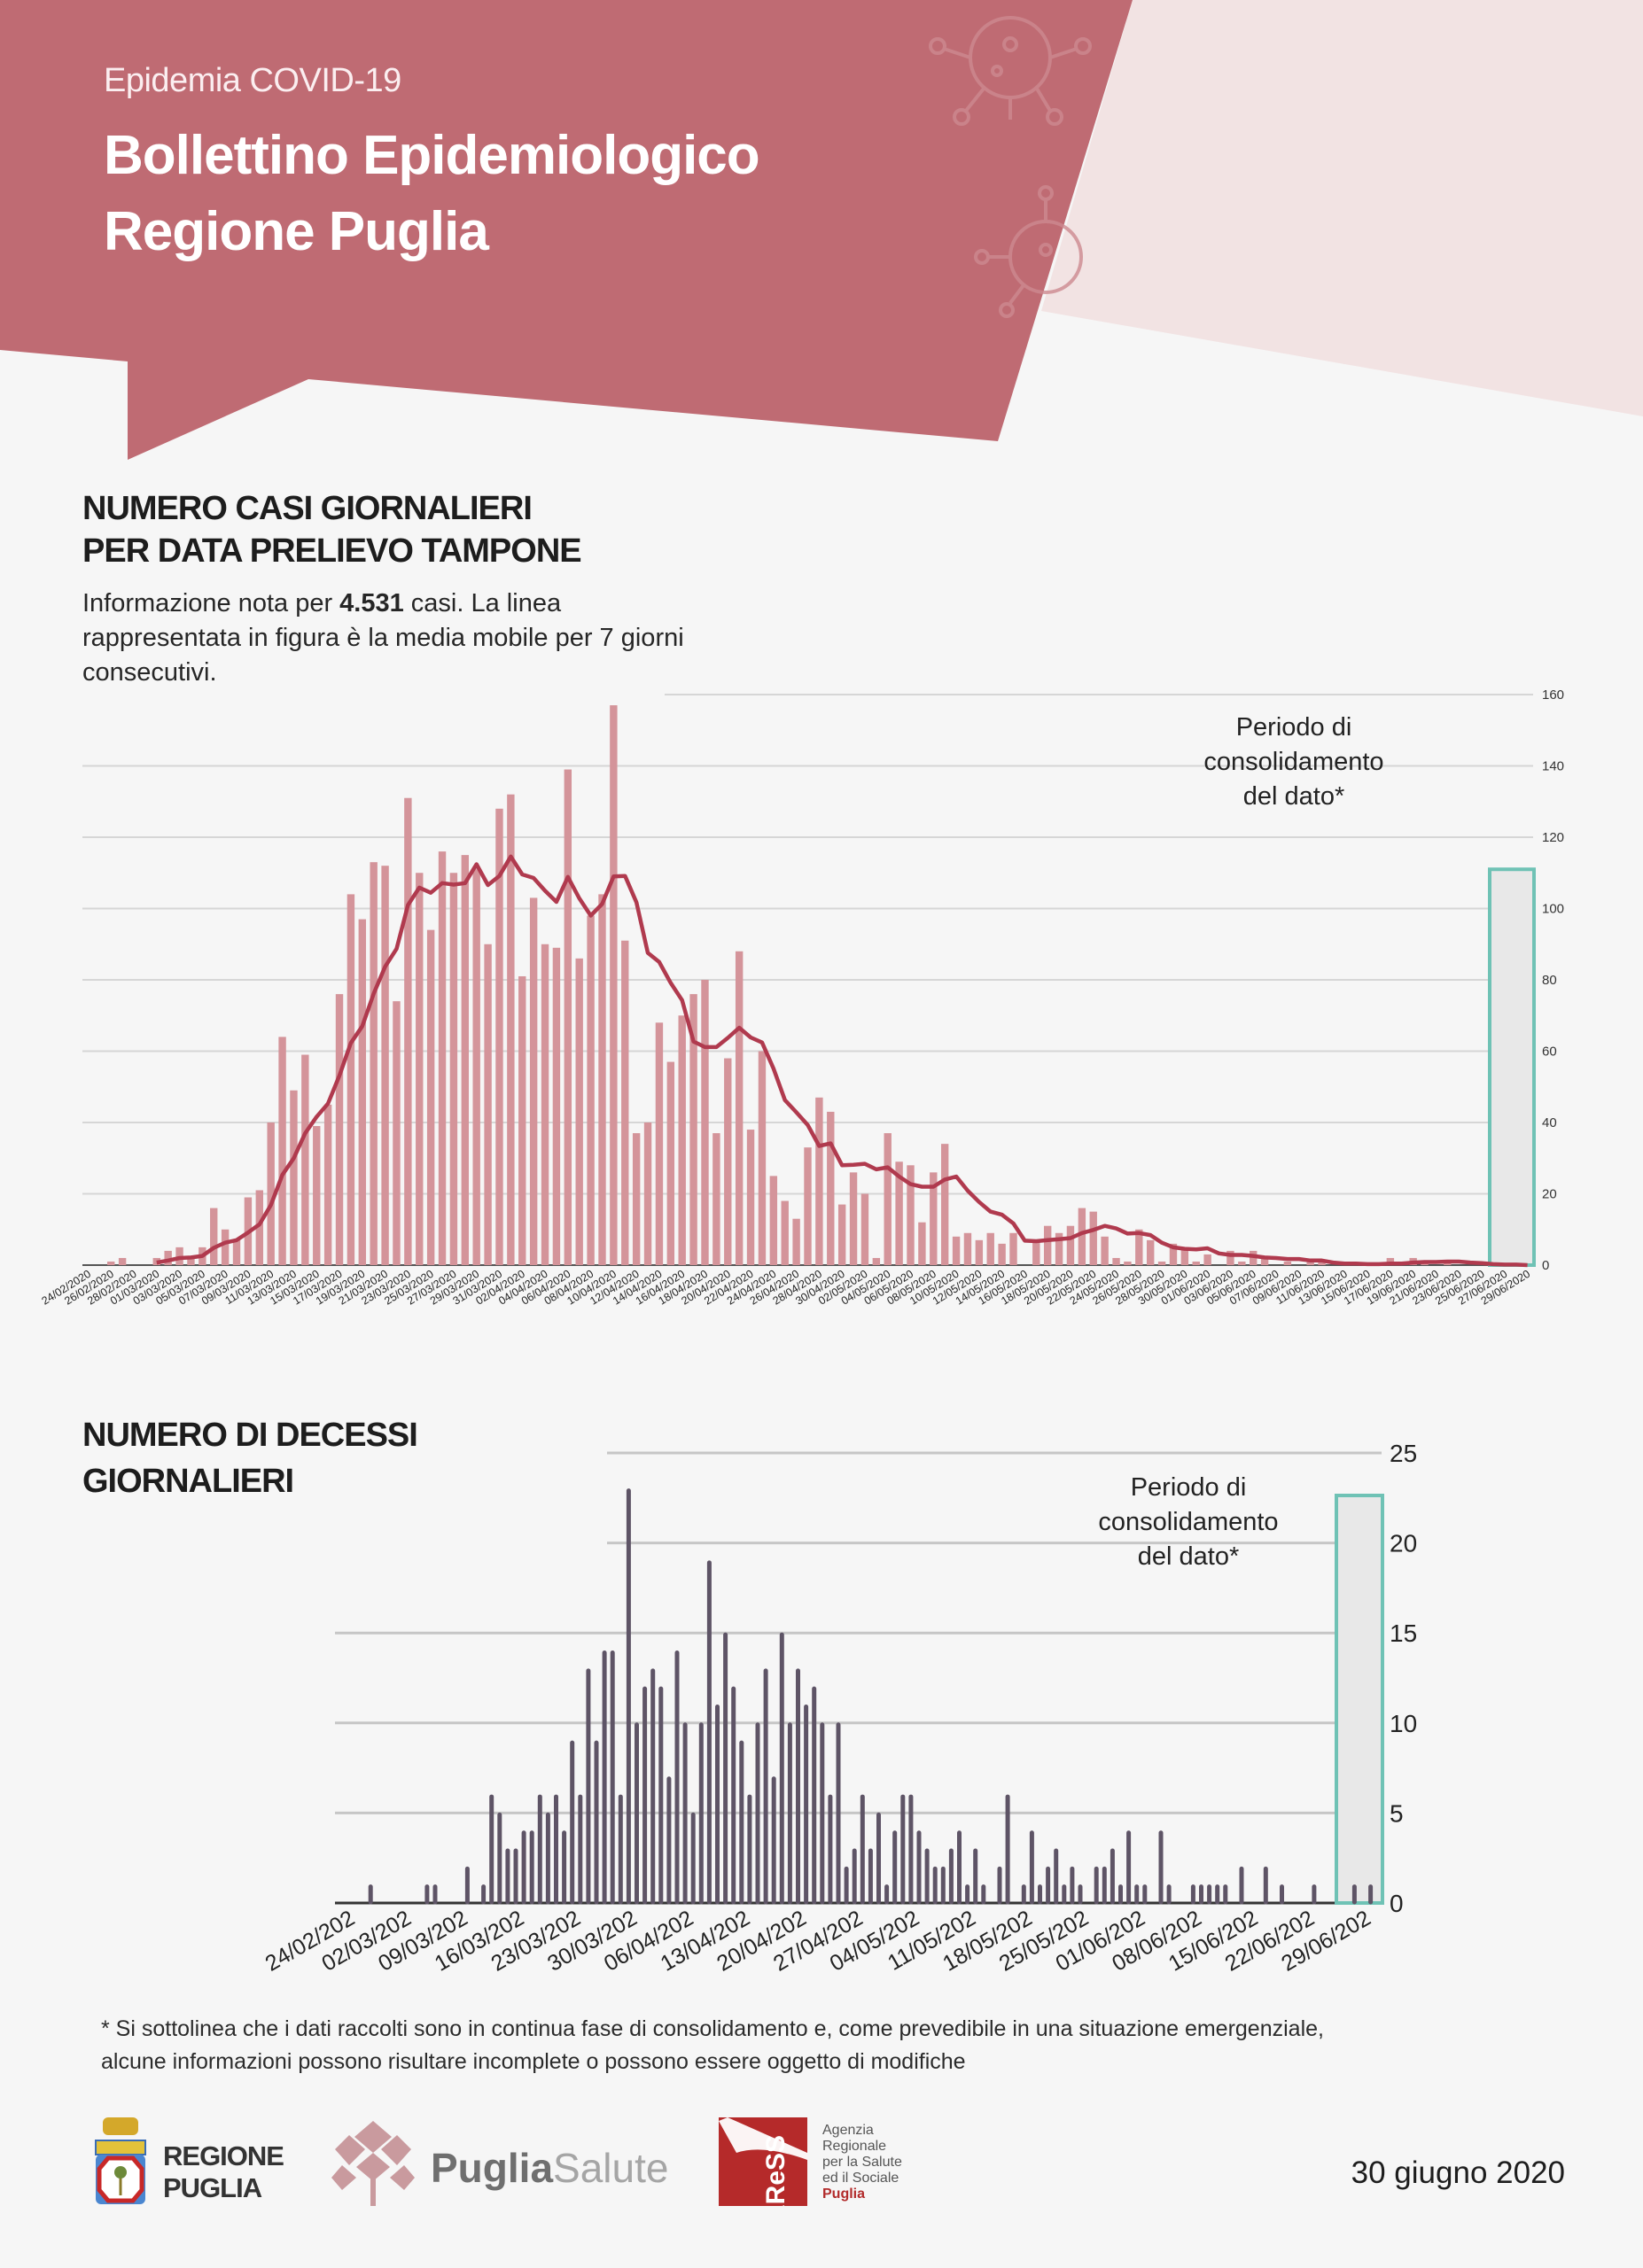 Image resolution: width=1643 pixels, height=2268 pixels. What do you see at coordinates (1553, 766) in the screenshot?
I see `y-tick-label: 140` at bounding box center [1553, 766].